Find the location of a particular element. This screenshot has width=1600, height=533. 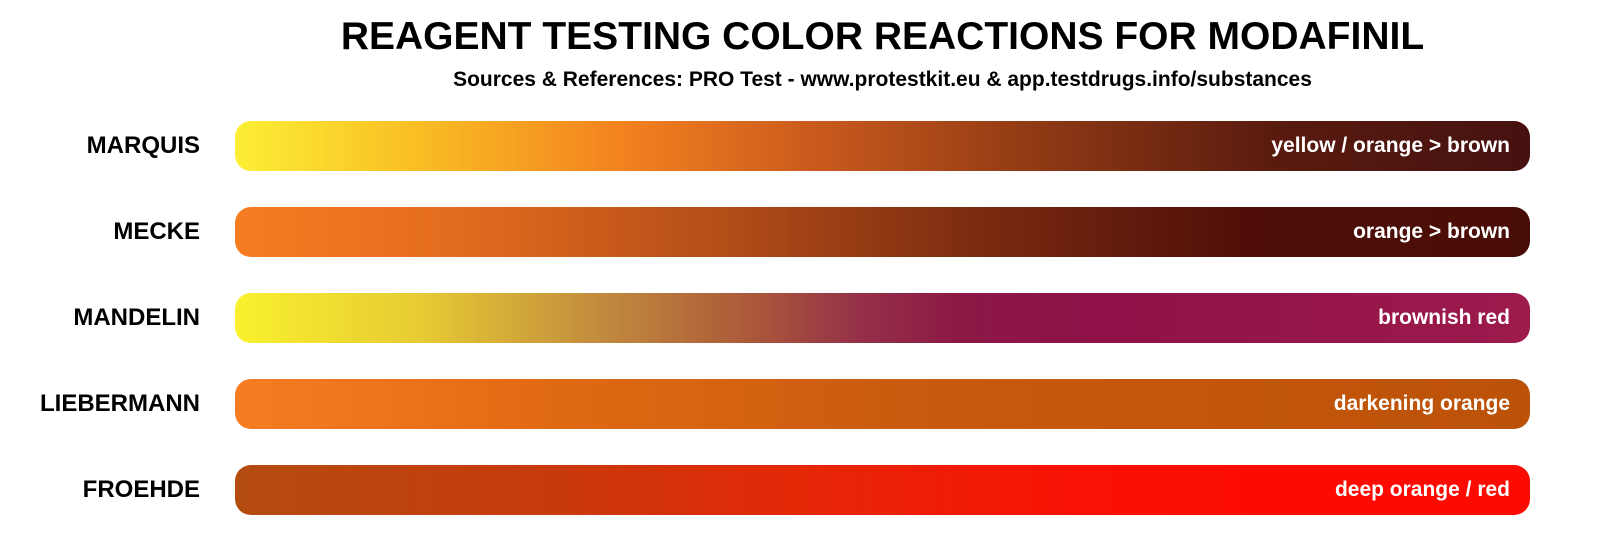

reaction-gradient-bar: orange > brown is located at coordinates (882, 232).